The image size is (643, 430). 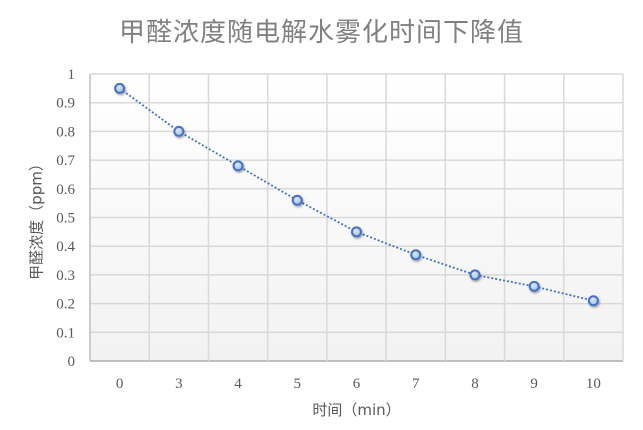 I want to click on y-tick-label: 0.2, so click(x=65, y=305).